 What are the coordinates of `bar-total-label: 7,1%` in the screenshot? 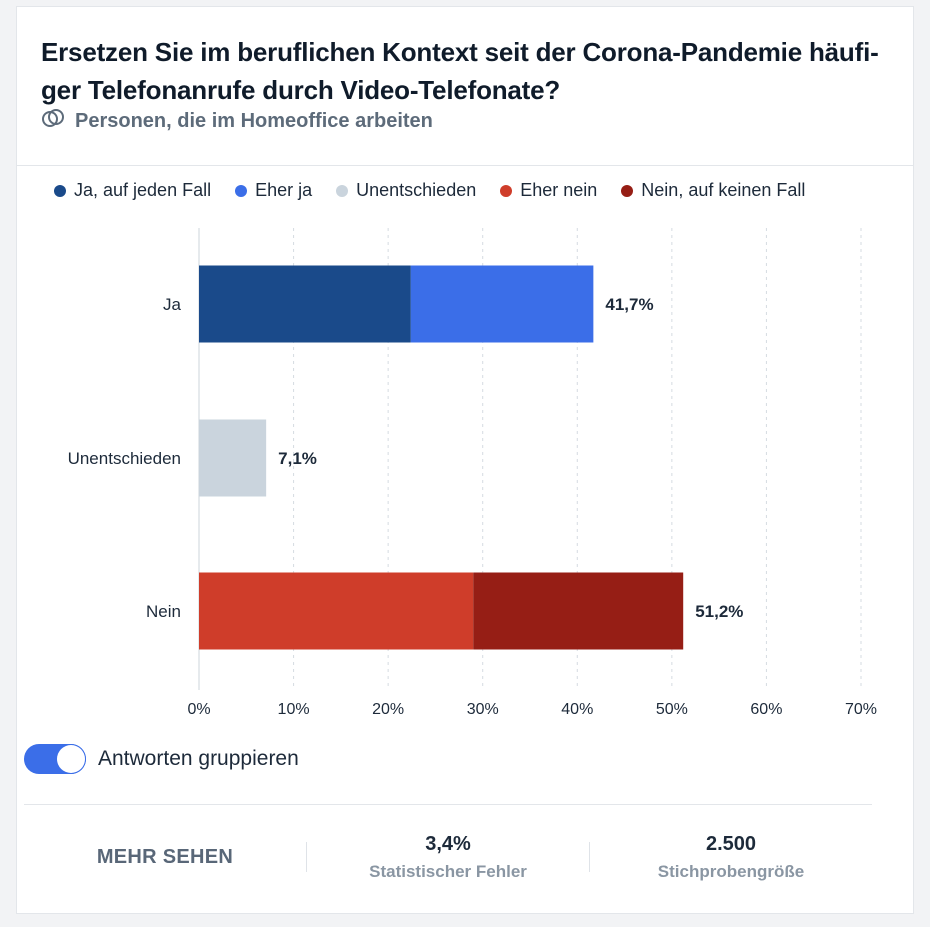 It's located at (297, 458).